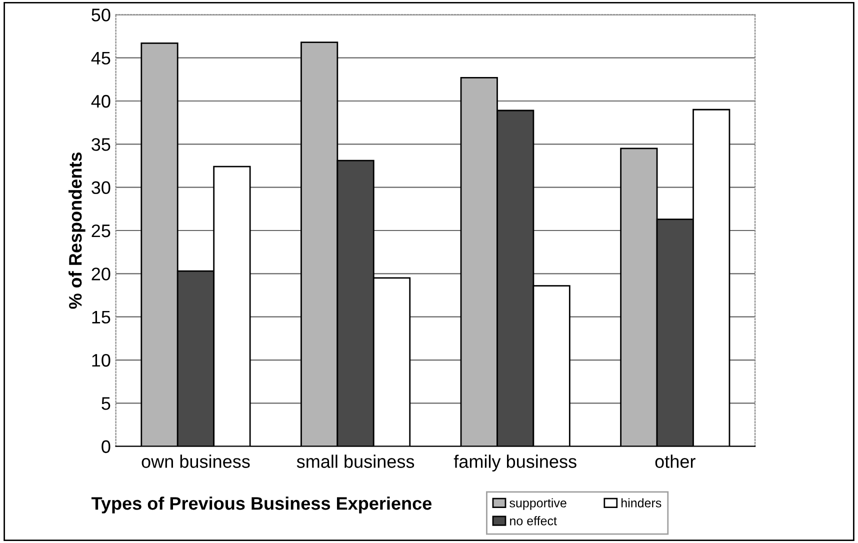 The width and height of the screenshot is (858, 543). Describe the element at coordinates (101, 360) in the screenshot. I see `y-tick-label: 10` at that location.